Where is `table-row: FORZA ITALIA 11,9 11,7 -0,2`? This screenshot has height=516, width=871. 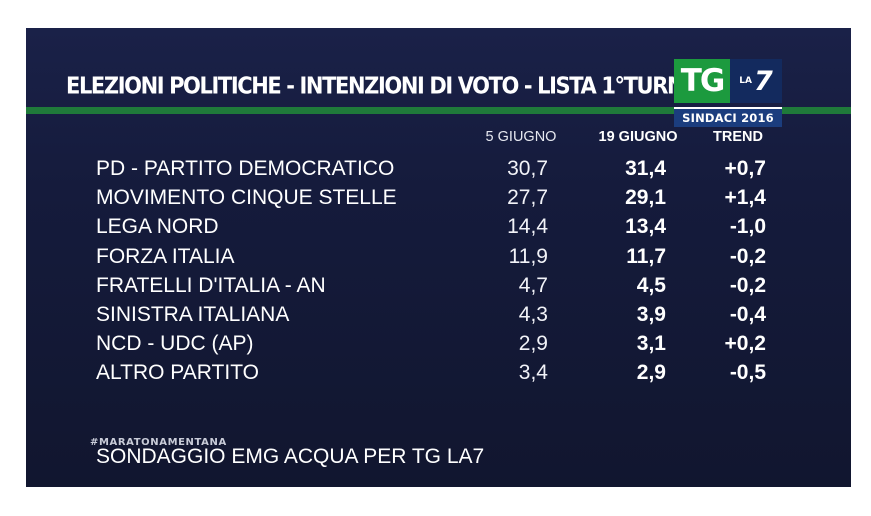
table-row: FORZA ITALIA 11,9 11,7 -0,2 is located at coordinates (438, 257).